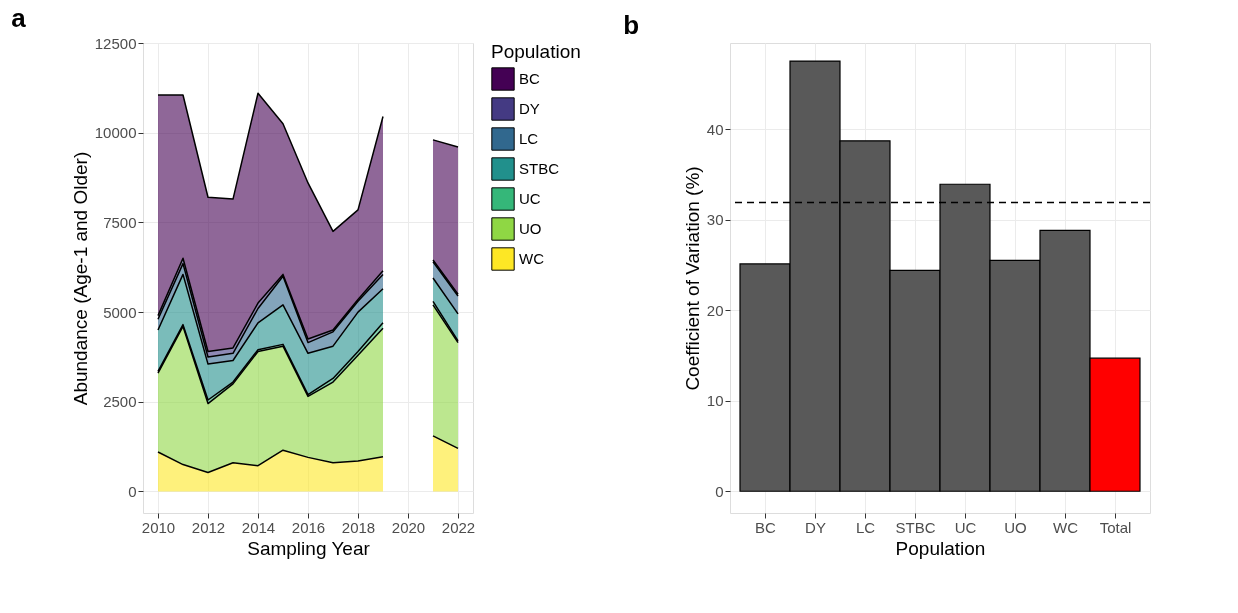  I want to click on y-axis-title: Coefficient of Variation (%), so click(692, 278).